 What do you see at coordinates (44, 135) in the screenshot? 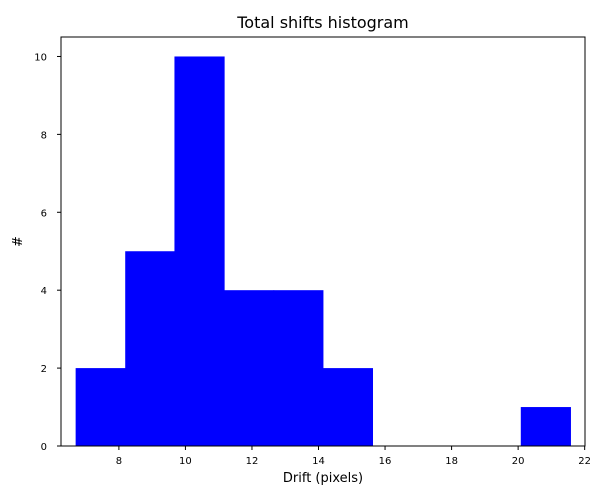
I see `y-tick-label: 8` at bounding box center [44, 135].